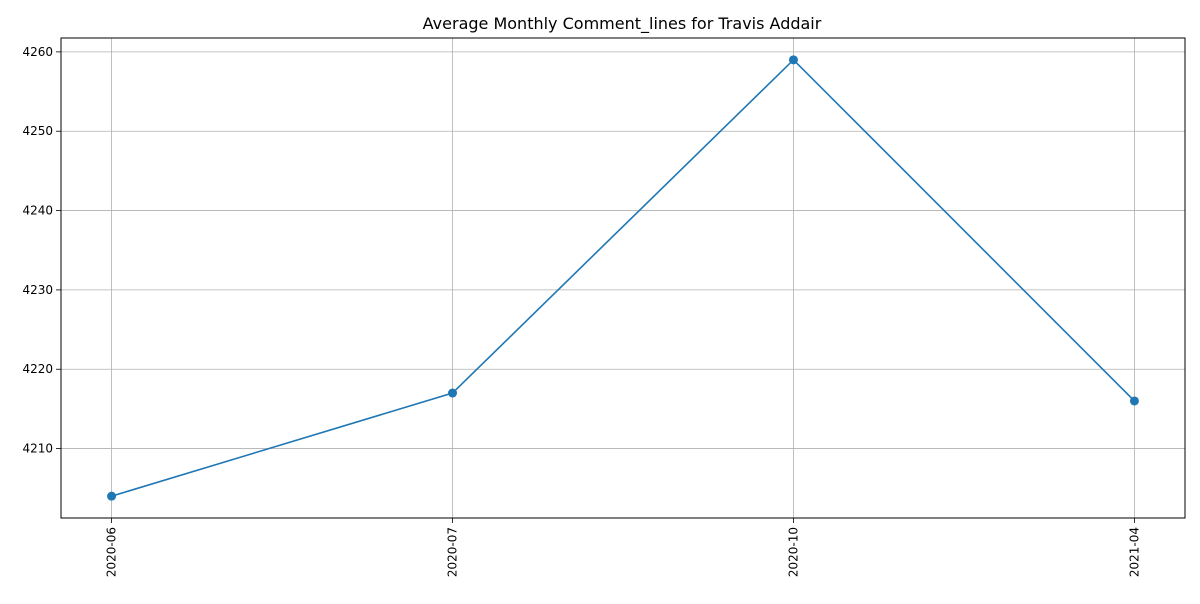  I want to click on y-tick-label: 4260, so click(37, 52).